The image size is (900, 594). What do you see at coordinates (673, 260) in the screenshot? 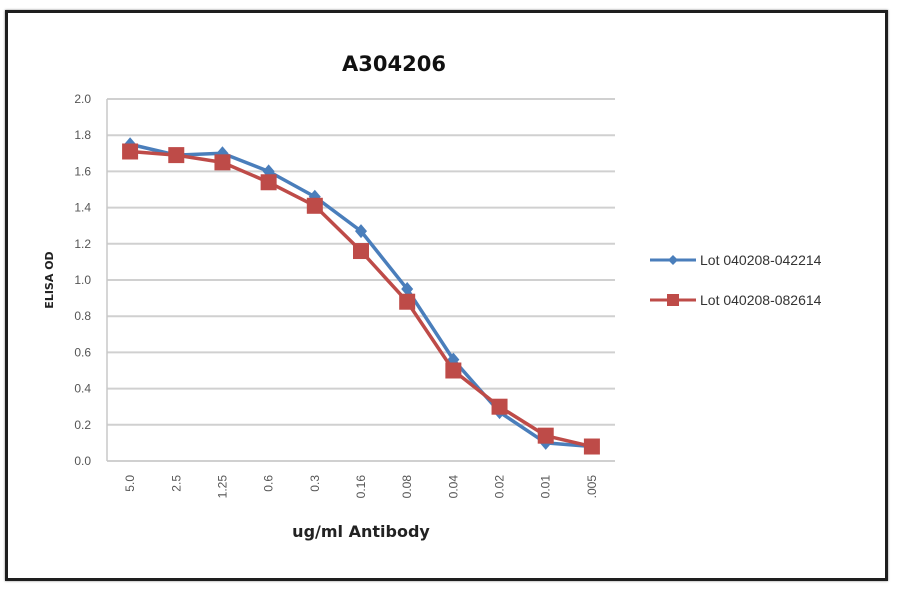
I see `diamond-marker-icon` at bounding box center [673, 260].